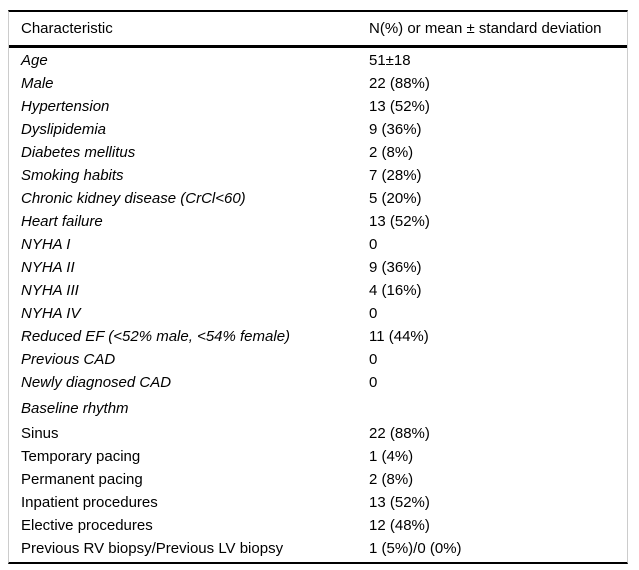  What do you see at coordinates (75, 408) in the screenshot?
I see `characteristic-cell: Baseline rhythm` at bounding box center [75, 408].